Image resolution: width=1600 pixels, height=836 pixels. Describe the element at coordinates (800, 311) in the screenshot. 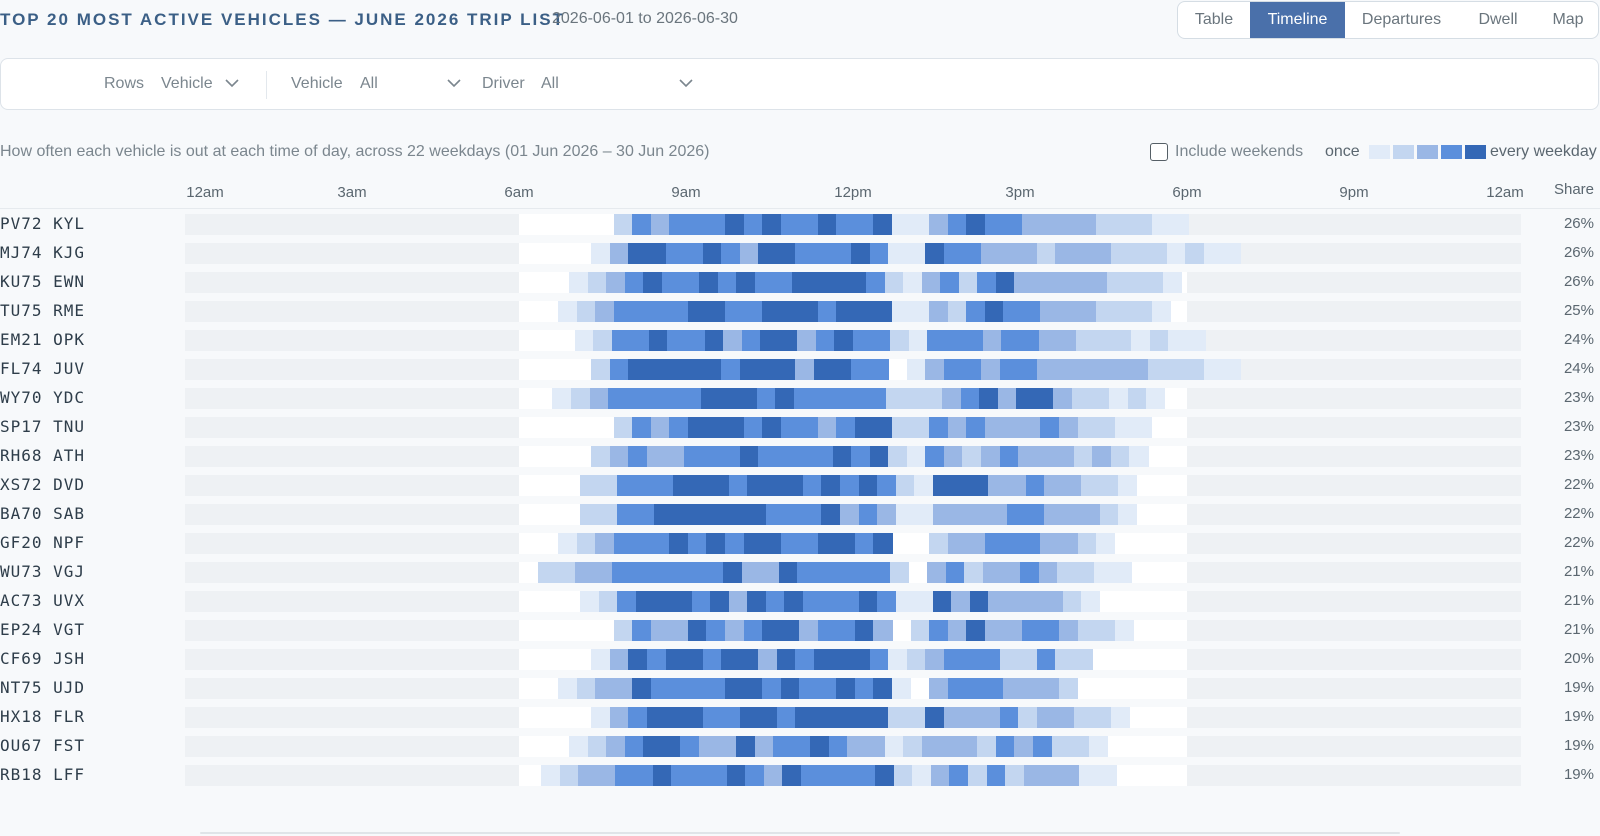

I see `table-row: TU75 RME 25%` at that location.